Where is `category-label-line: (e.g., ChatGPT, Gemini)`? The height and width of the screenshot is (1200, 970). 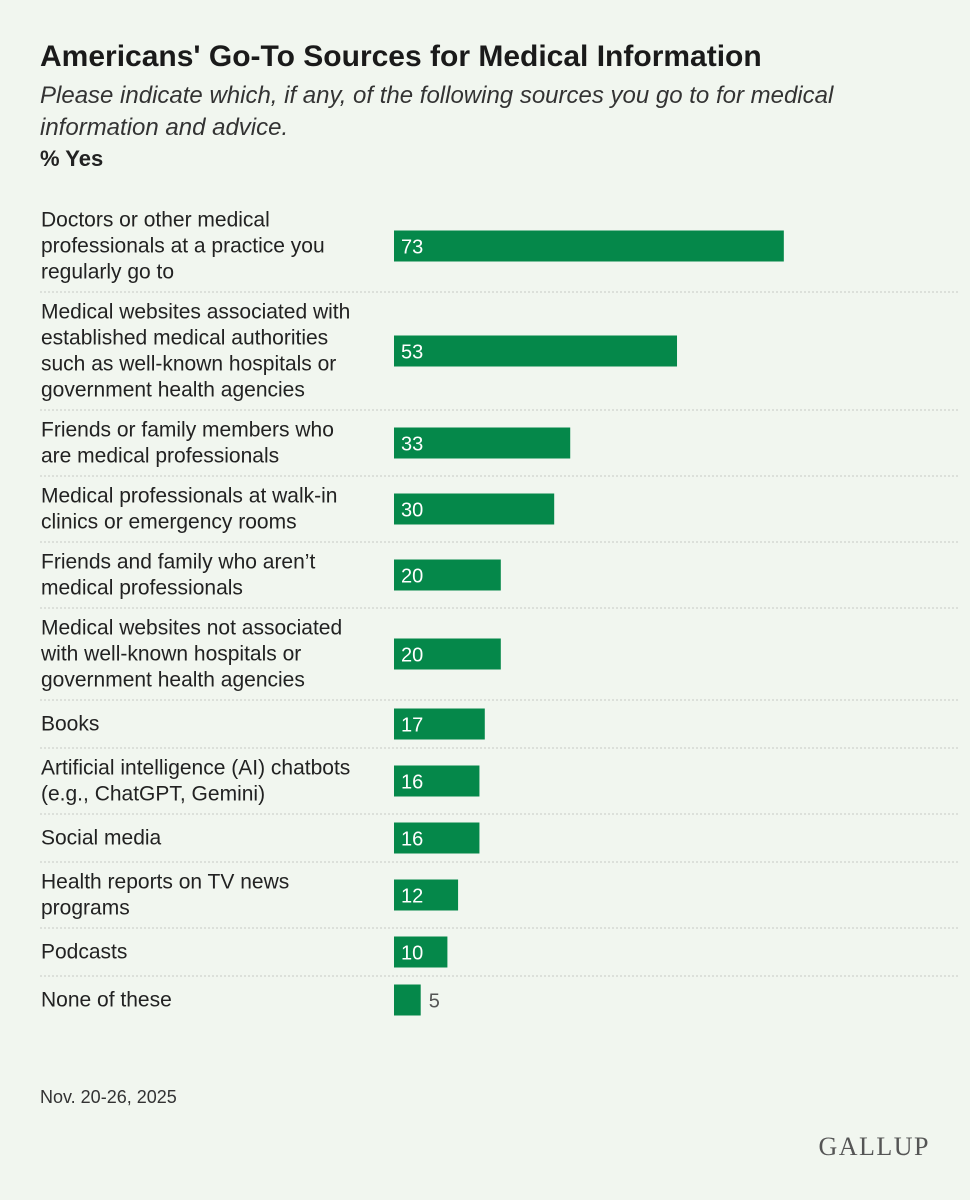 category-label-line: (e.g., ChatGPT, Gemini) is located at coordinates (153, 794).